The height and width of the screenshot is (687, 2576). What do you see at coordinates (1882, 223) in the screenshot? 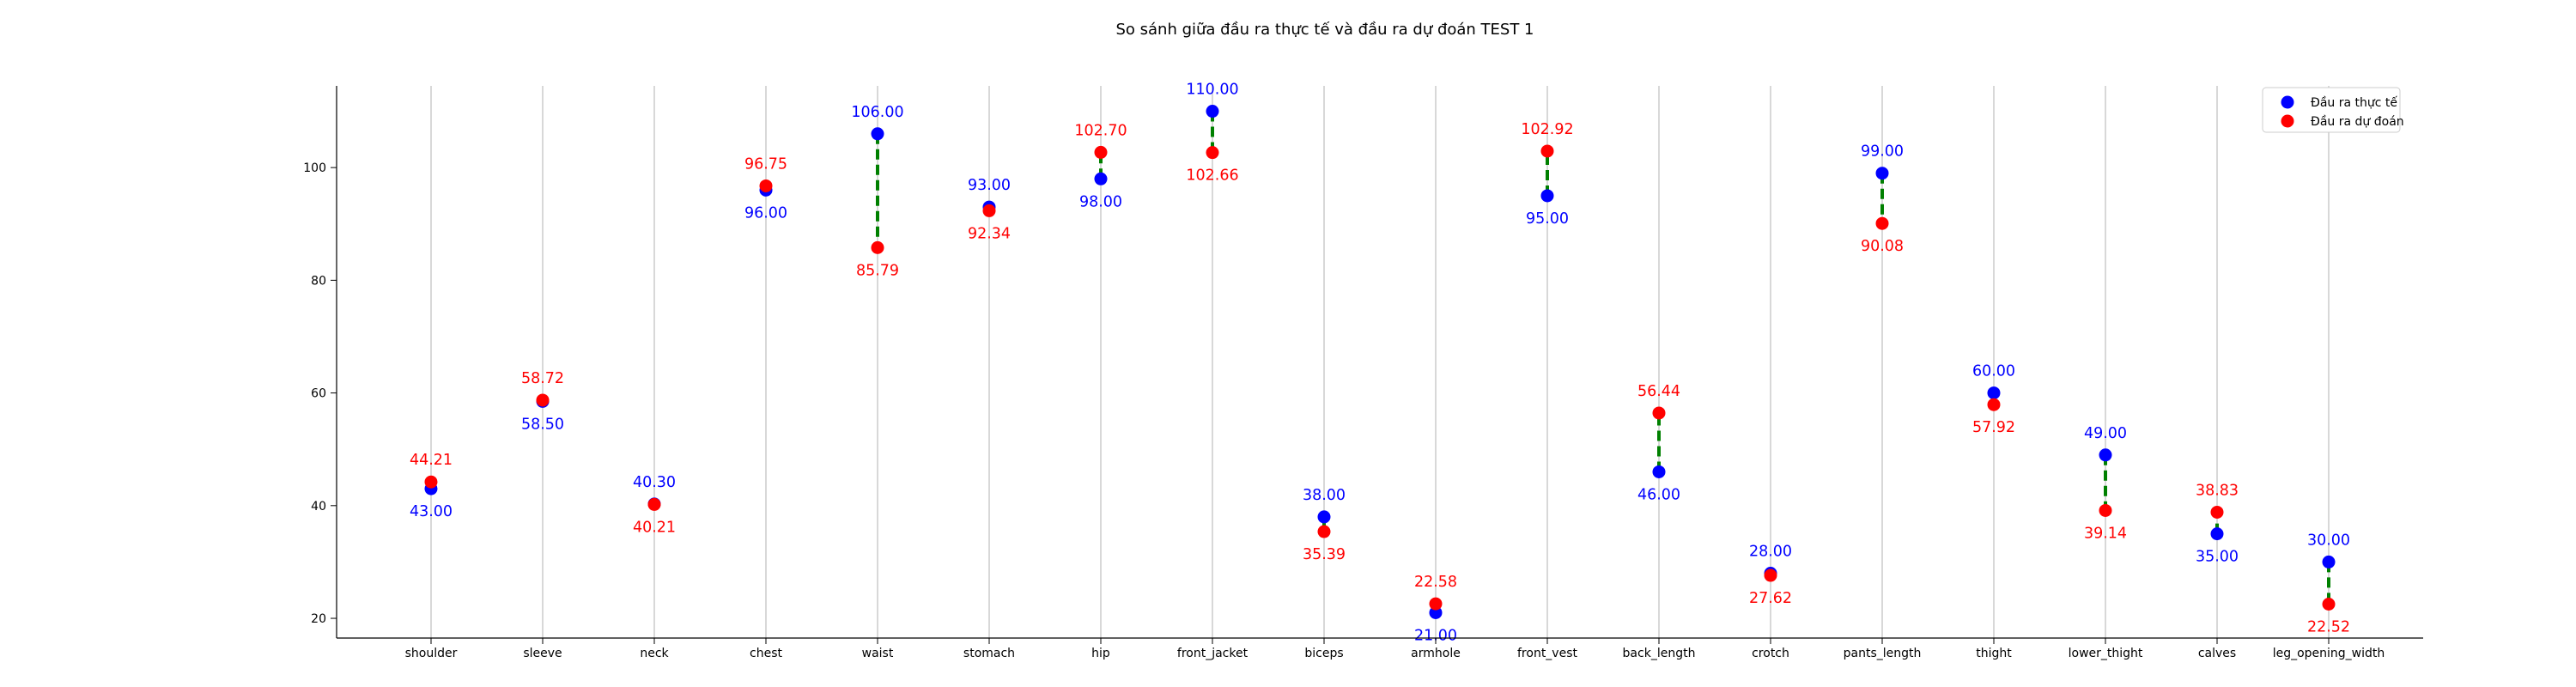
I see `point-predicted-pants_length` at bounding box center [1882, 223].